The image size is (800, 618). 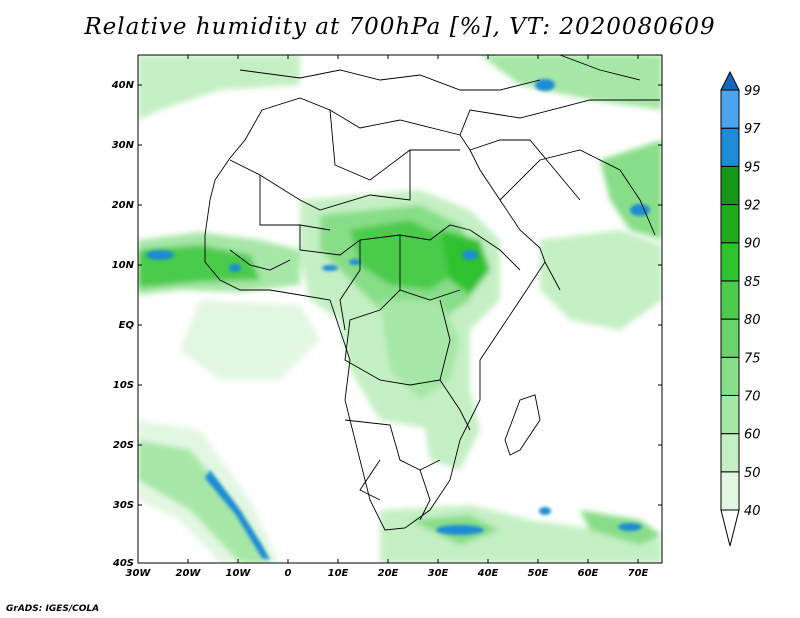 What do you see at coordinates (638, 573) in the screenshot?
I see `lon-label: 70E` at bounding box center [638, 573].